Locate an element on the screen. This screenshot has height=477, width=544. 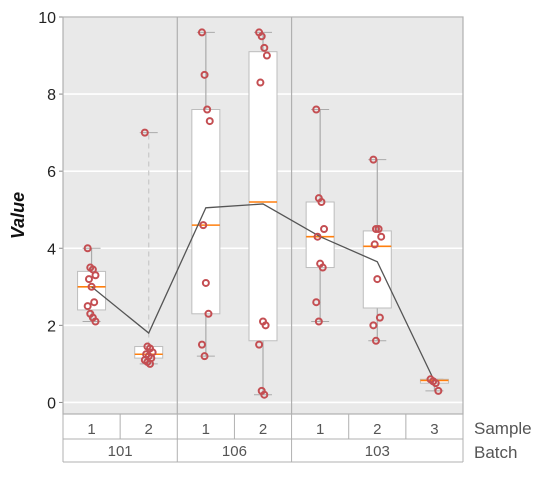
y-tick-label: 10 is located at coordinates (47, 18).